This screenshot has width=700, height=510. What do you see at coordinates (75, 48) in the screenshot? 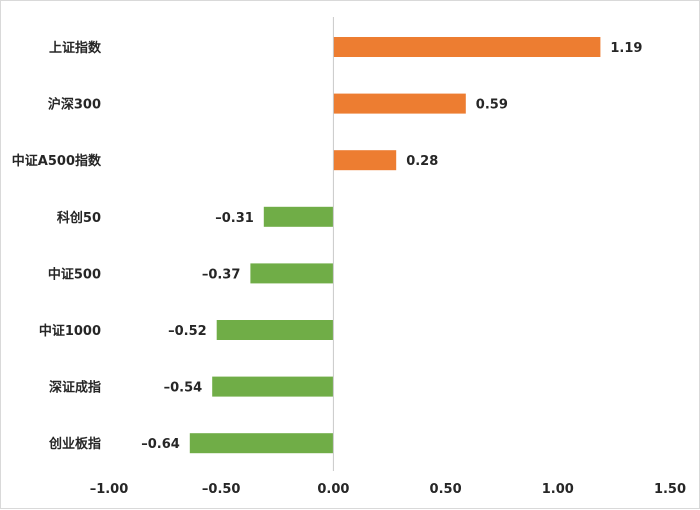
I see `category-label: 上证指数` at bounding box center [75, 48].